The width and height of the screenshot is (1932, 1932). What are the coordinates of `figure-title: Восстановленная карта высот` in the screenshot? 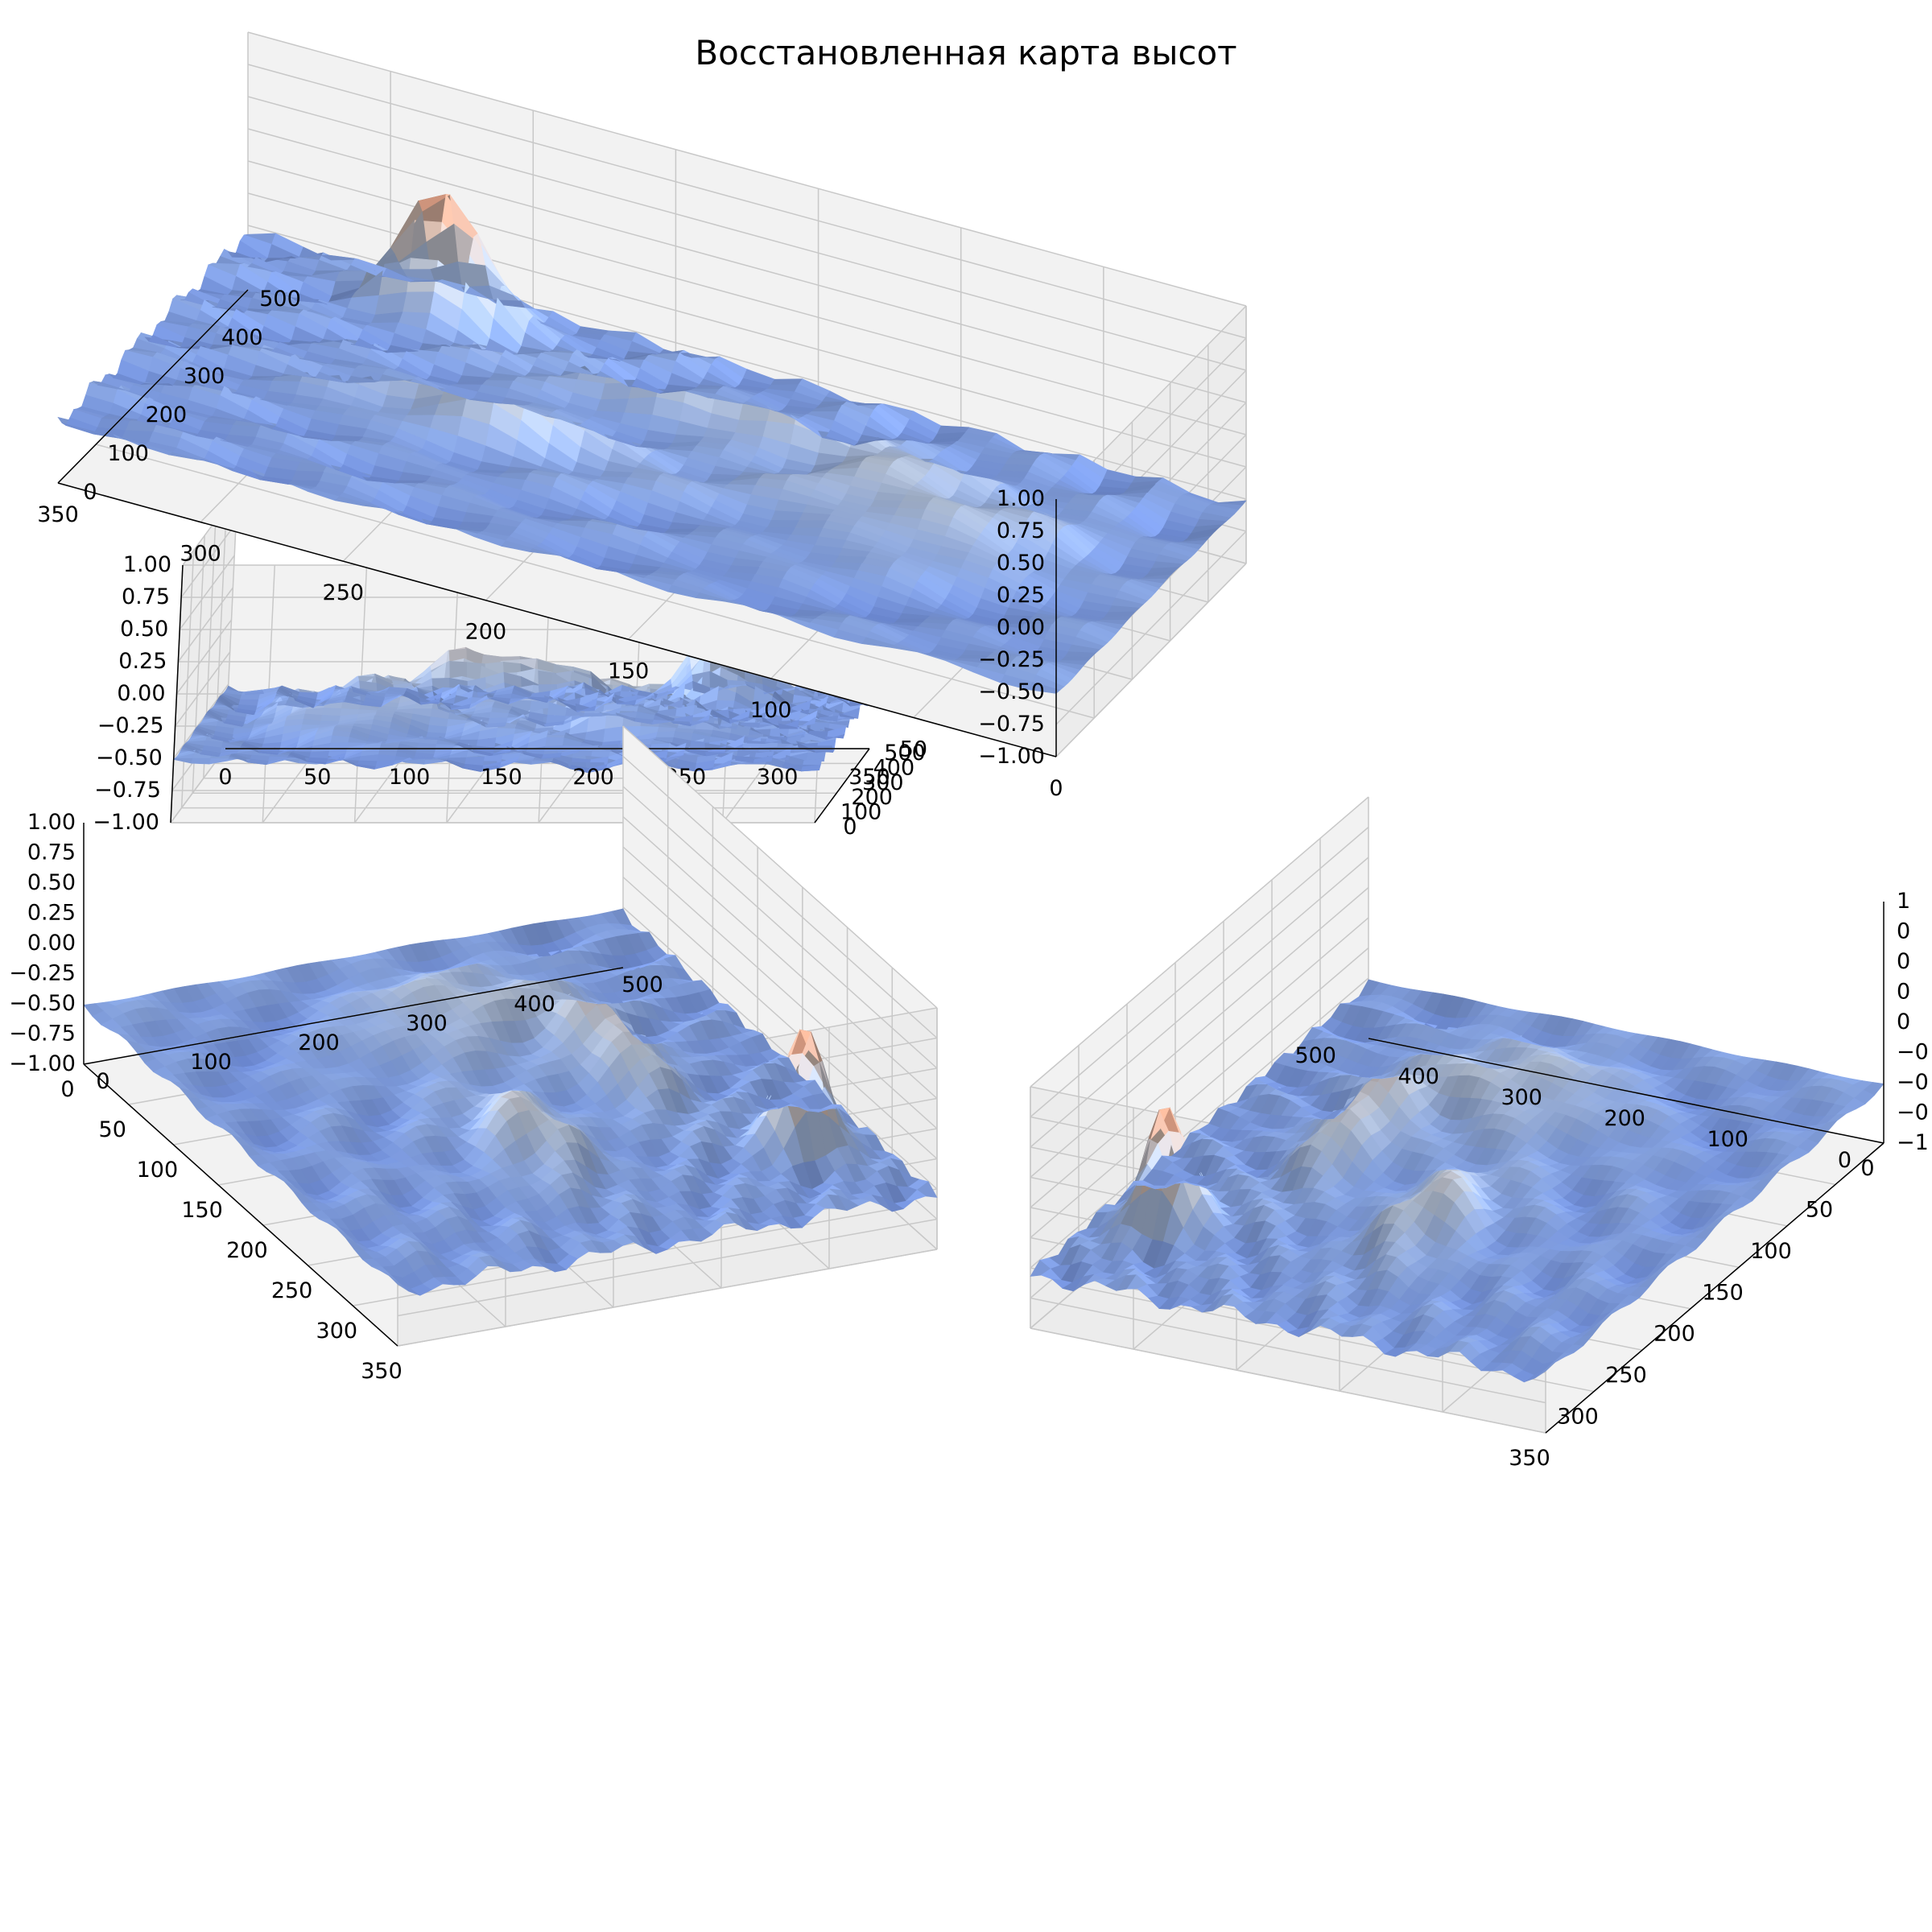 It's located at (966, 53).